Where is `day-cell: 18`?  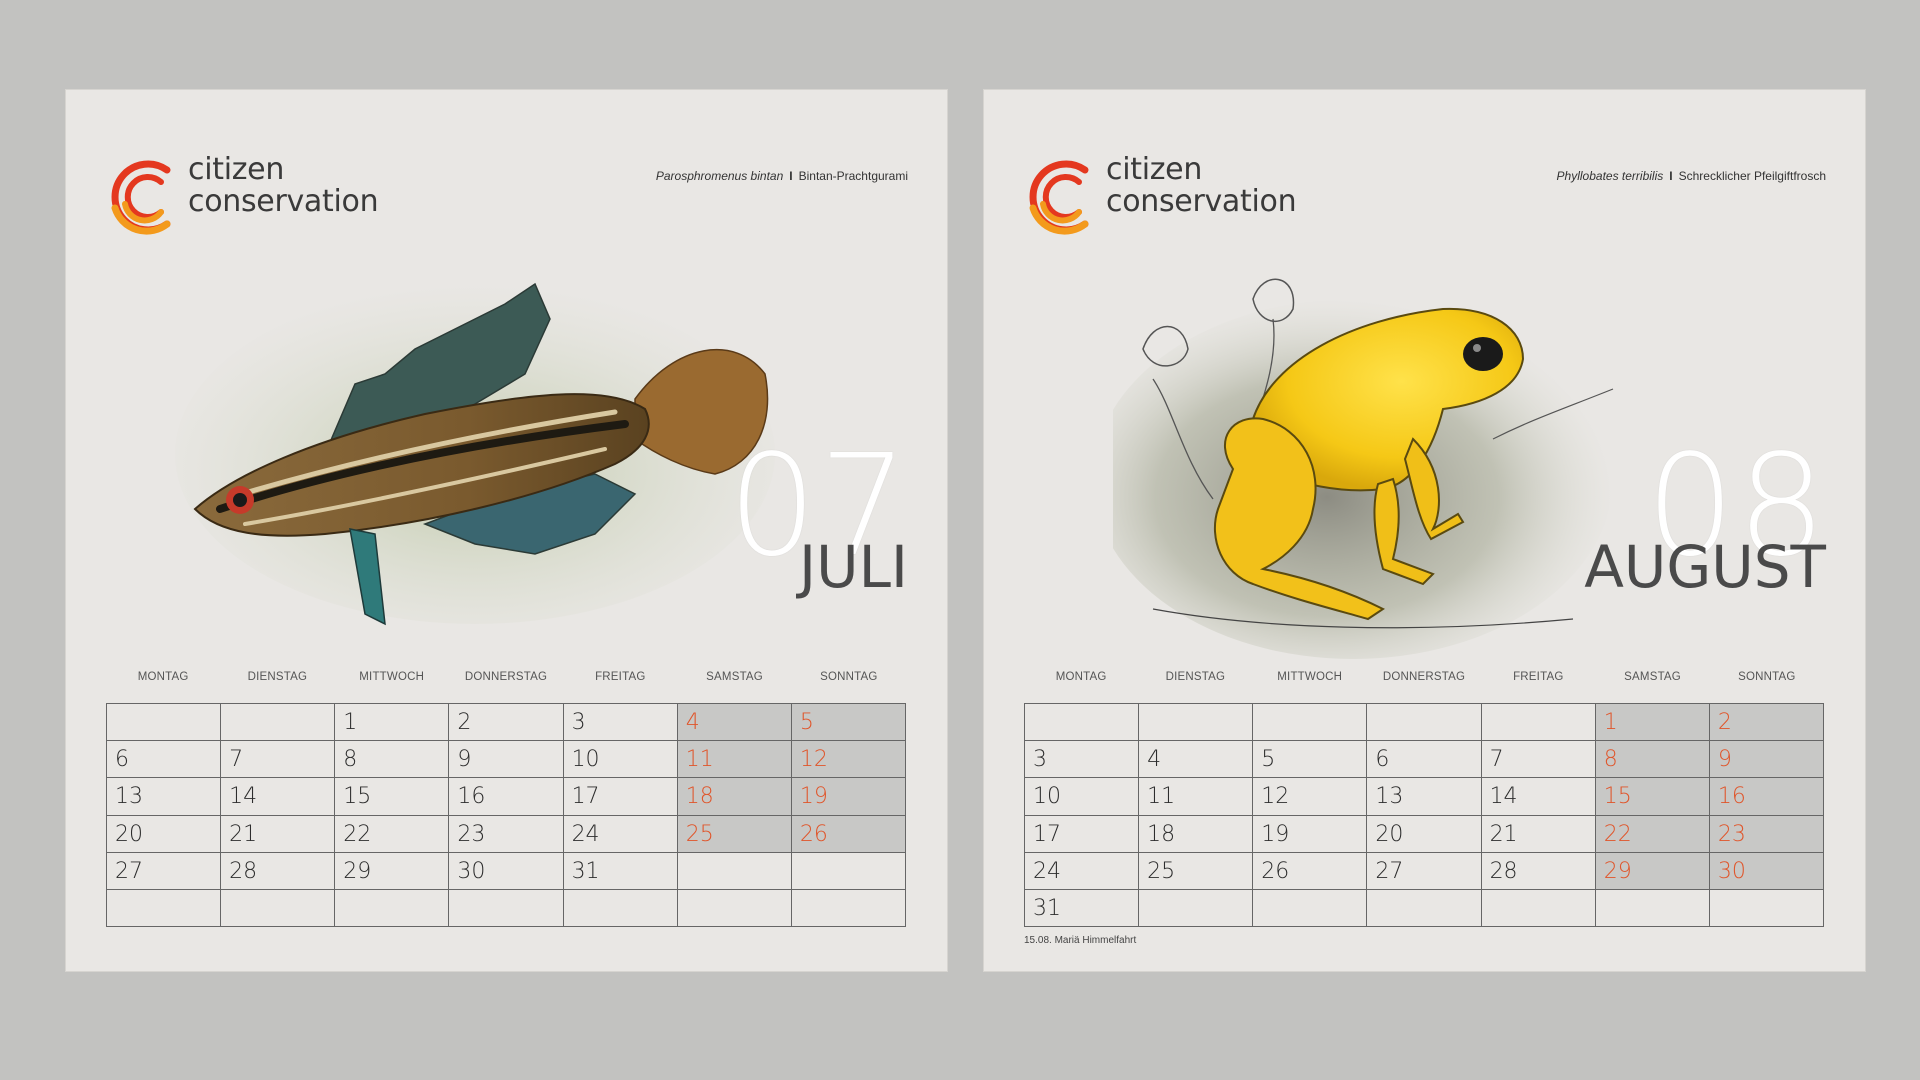
day-cell: 18 is located at coordinates (734, 797).